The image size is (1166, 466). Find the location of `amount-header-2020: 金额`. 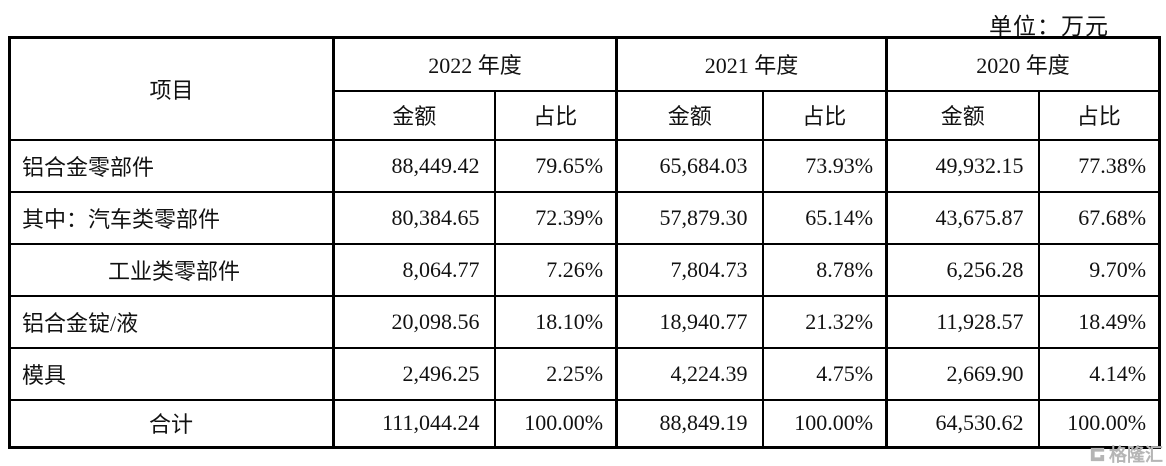

amount-header-2020: 金额 is located at coordinates (962, 115).